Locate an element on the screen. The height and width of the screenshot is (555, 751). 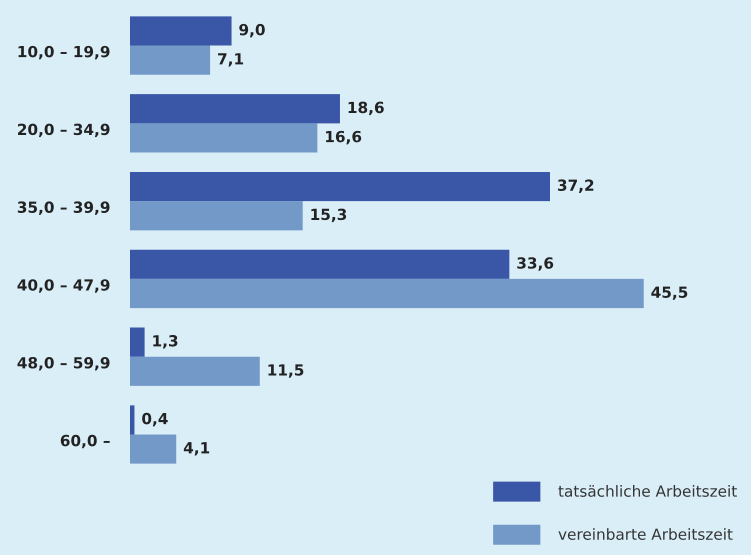
y-tick-label: 60,0 – is located at coordinates (85, 441).